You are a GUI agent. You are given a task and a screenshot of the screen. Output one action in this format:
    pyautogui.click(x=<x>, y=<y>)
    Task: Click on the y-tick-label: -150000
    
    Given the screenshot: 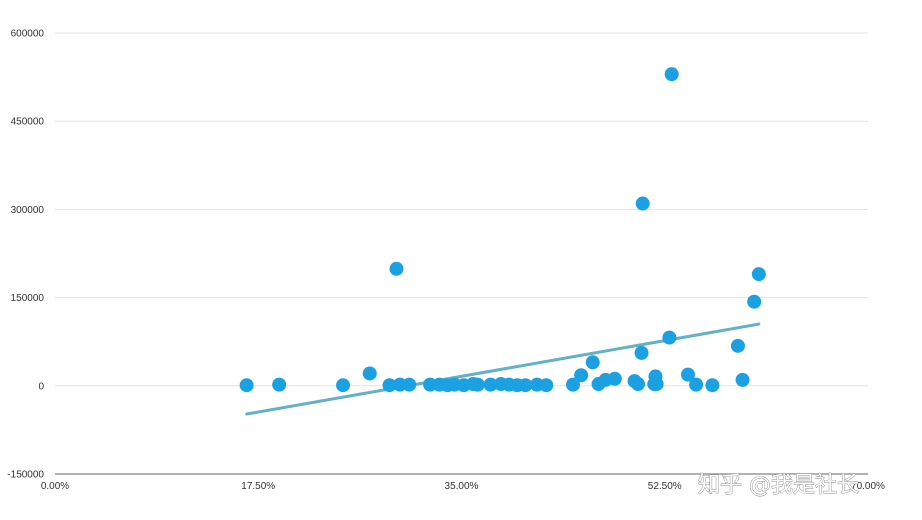 What is the action you would take?
    pyautogui.click(x=25, y=475)
    